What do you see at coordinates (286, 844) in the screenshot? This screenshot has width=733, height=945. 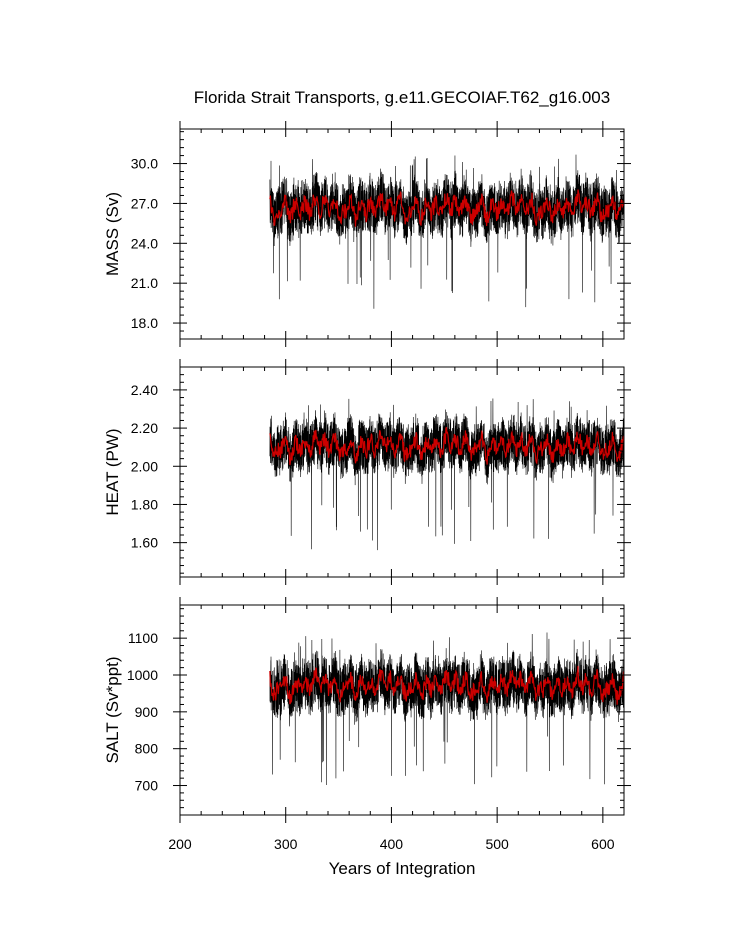 I see `x-tick-label: 300` at bounding box center [286, 844].